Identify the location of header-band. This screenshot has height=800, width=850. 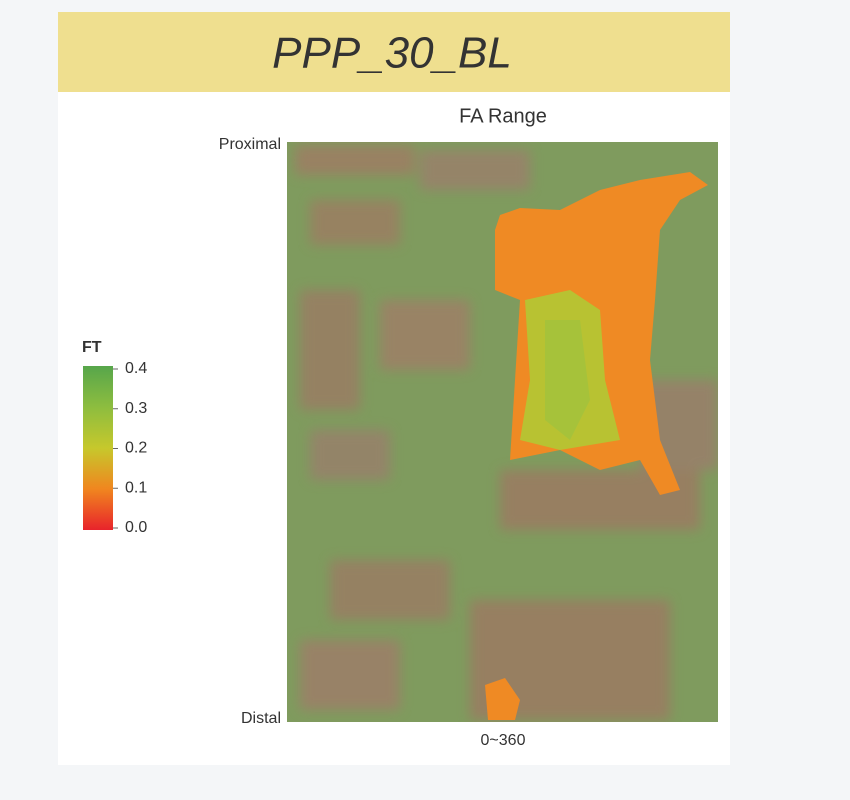
(394, 52).